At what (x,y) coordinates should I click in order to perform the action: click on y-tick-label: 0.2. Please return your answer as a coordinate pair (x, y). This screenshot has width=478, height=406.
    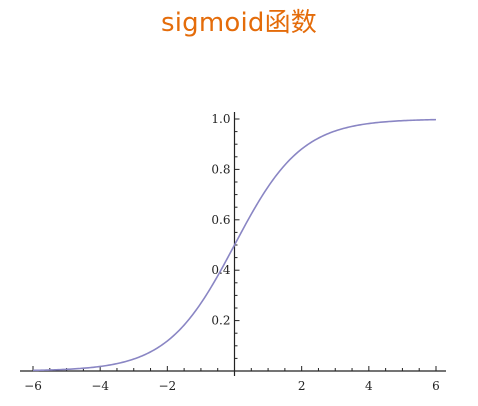
    Looking at the image, I should click on (220, 321).